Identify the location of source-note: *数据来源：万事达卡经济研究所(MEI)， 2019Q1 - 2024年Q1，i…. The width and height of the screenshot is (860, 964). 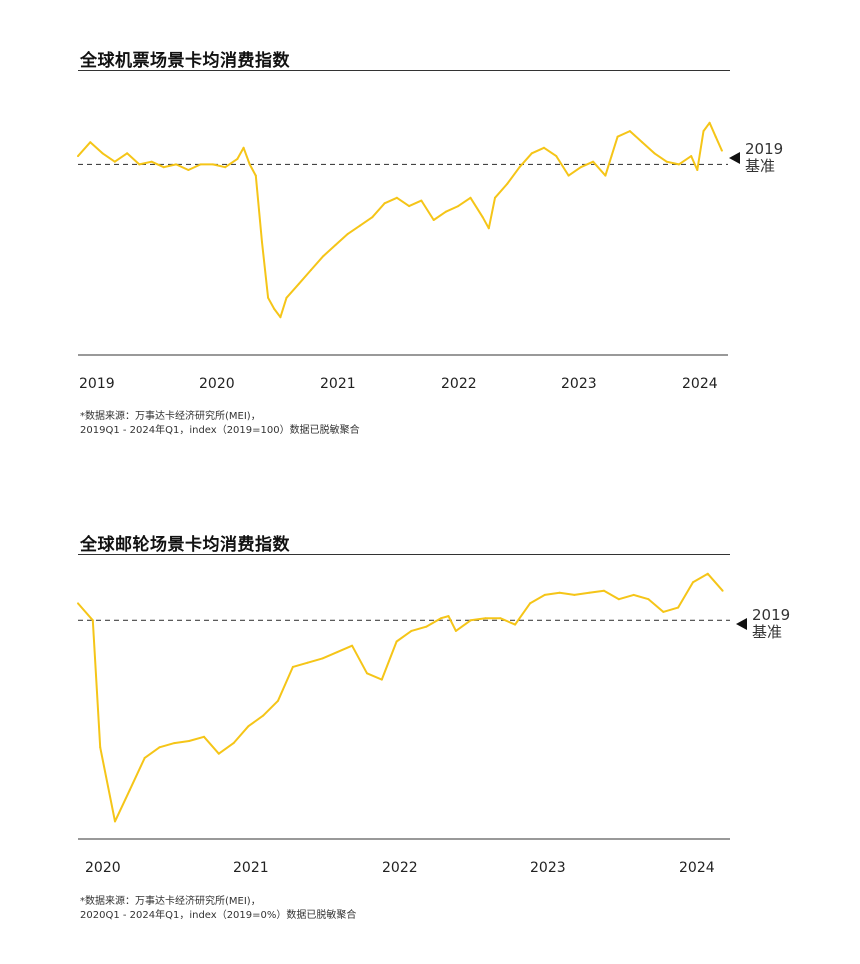
(220, 424).